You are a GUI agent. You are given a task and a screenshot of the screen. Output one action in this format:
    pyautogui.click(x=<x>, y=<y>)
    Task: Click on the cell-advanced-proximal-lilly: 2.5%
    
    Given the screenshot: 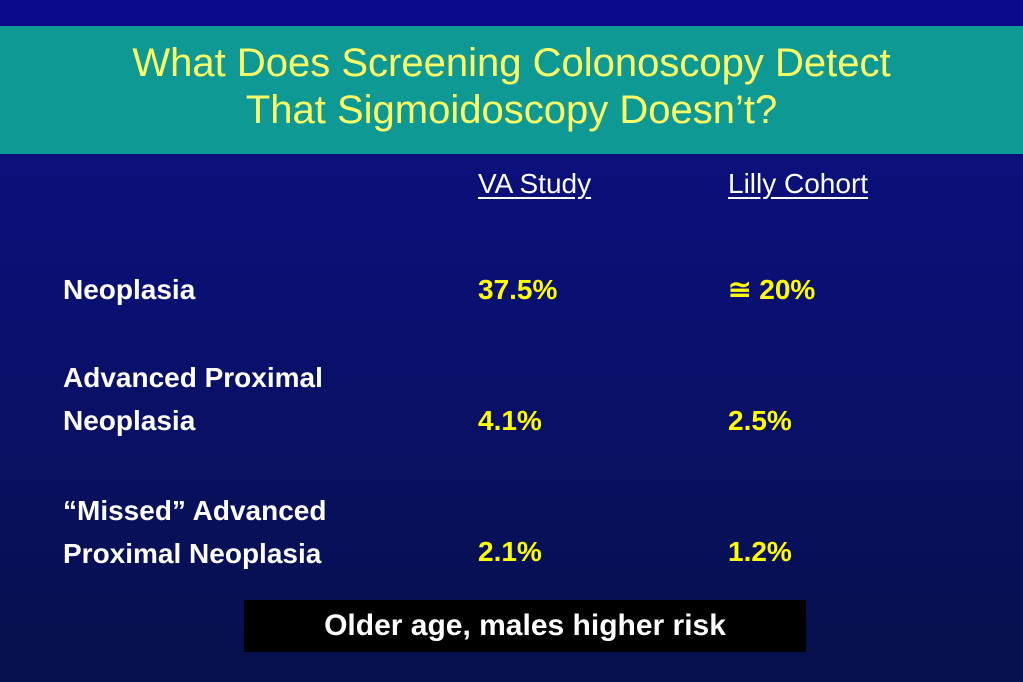 What is the action you would take?
    pyautogui.click(x=760, y=420)
    